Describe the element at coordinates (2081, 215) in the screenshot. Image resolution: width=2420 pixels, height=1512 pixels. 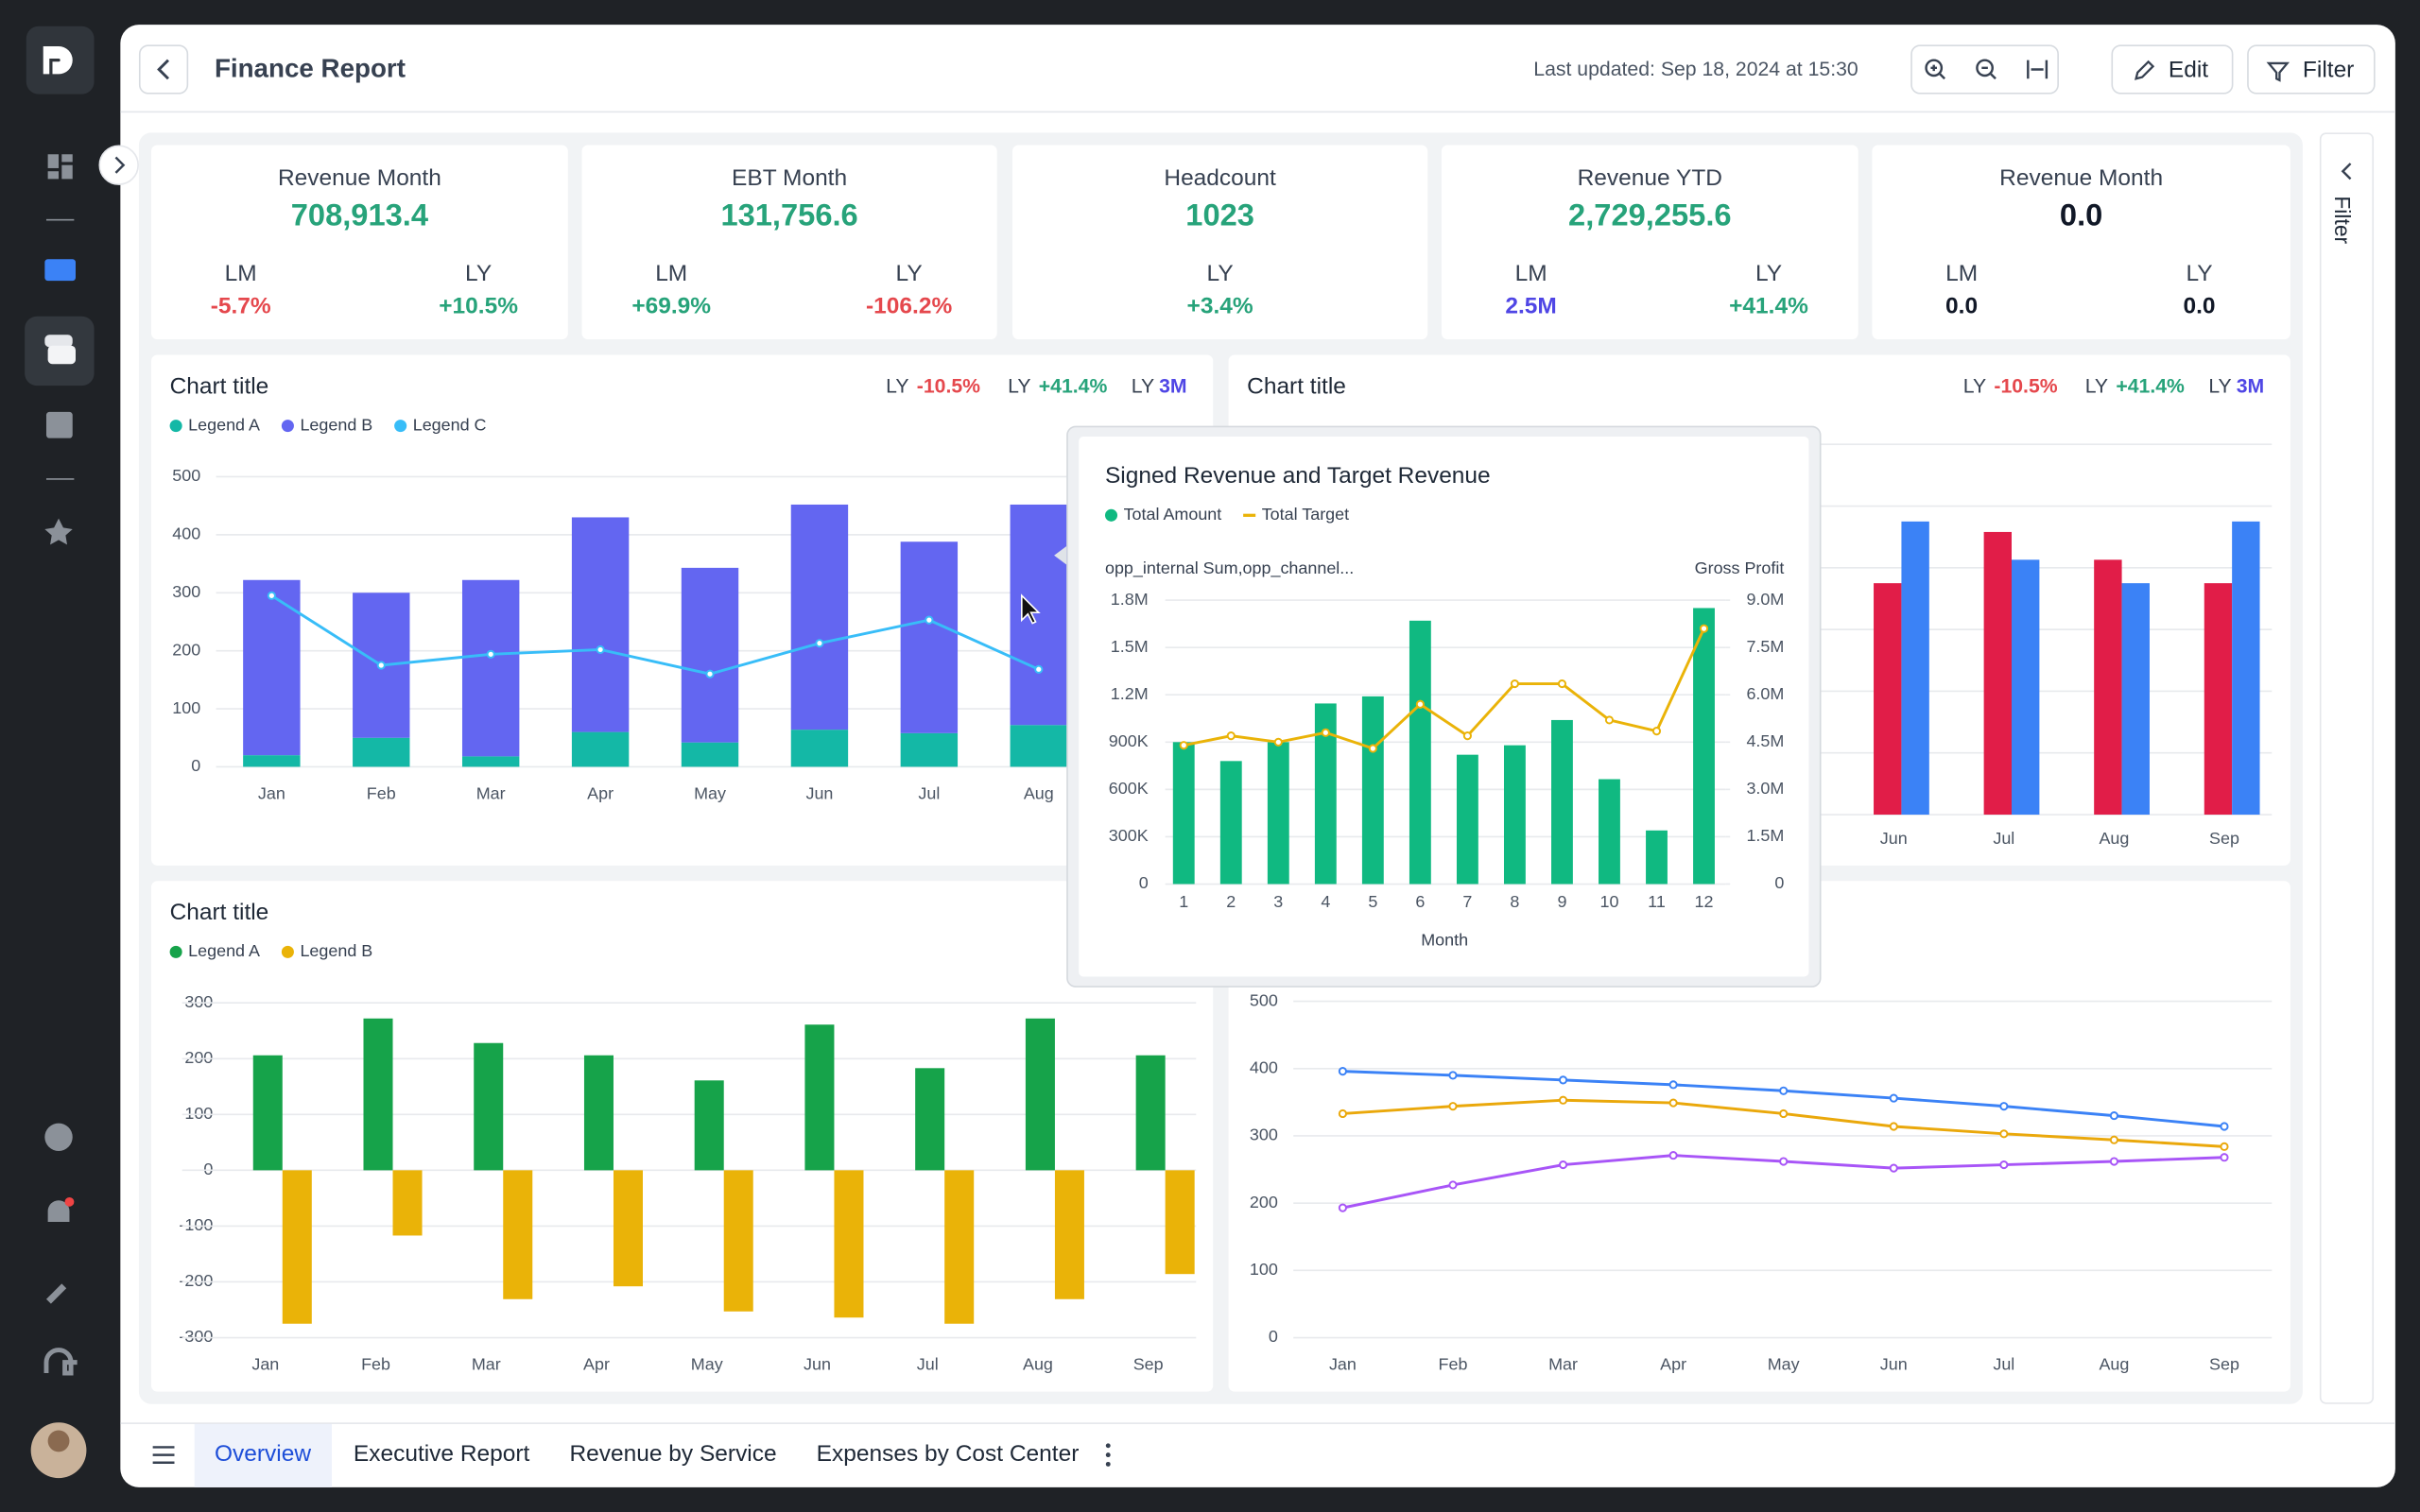
I see `kpi-value: 0.0` at that location.